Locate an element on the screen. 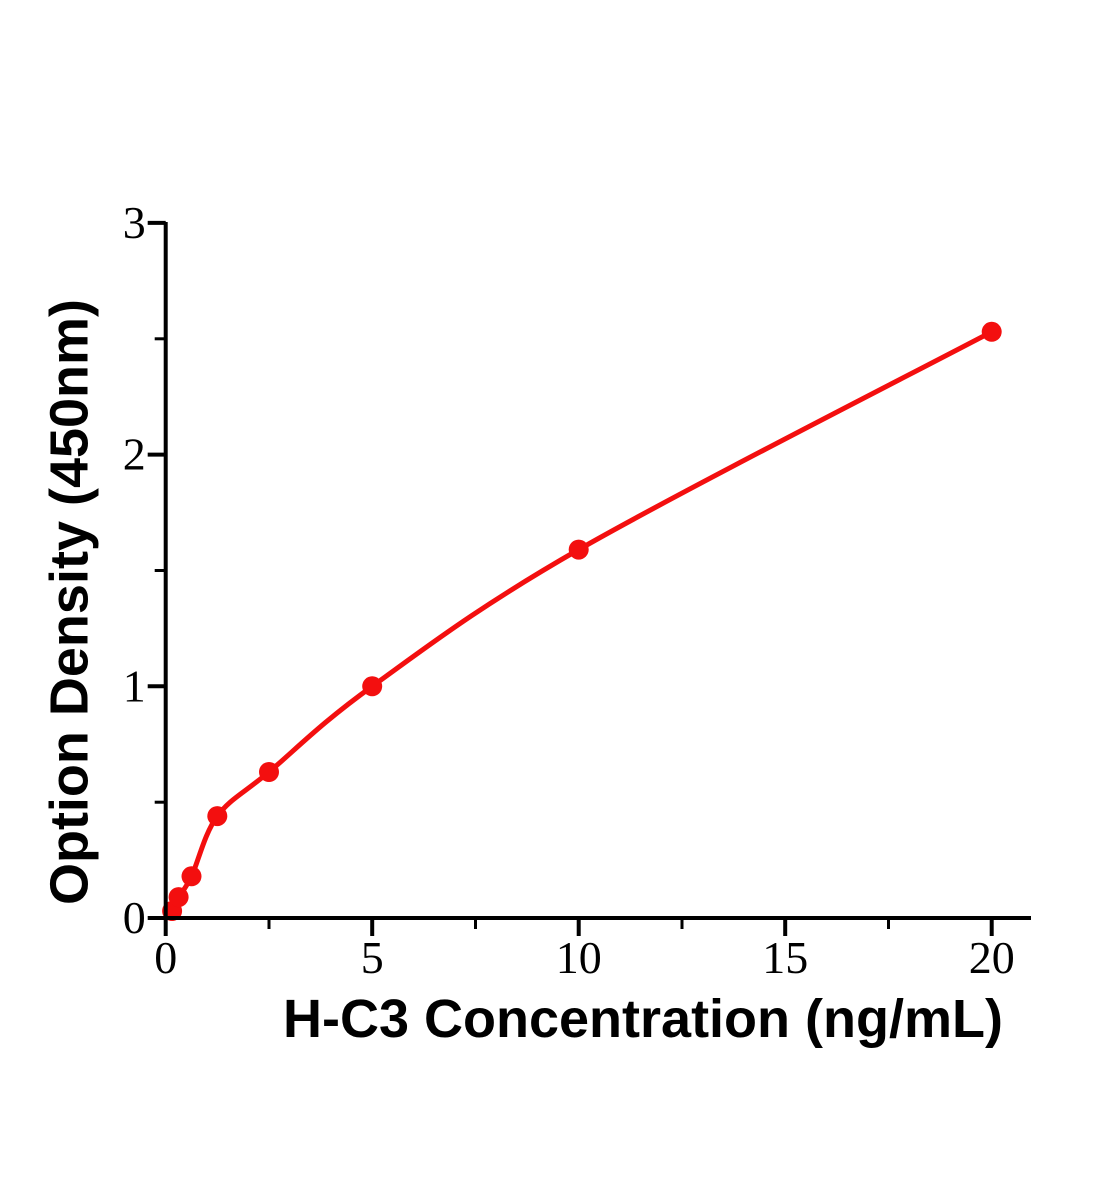  y-tick-label: 0 is located at coordinates (134, 917).